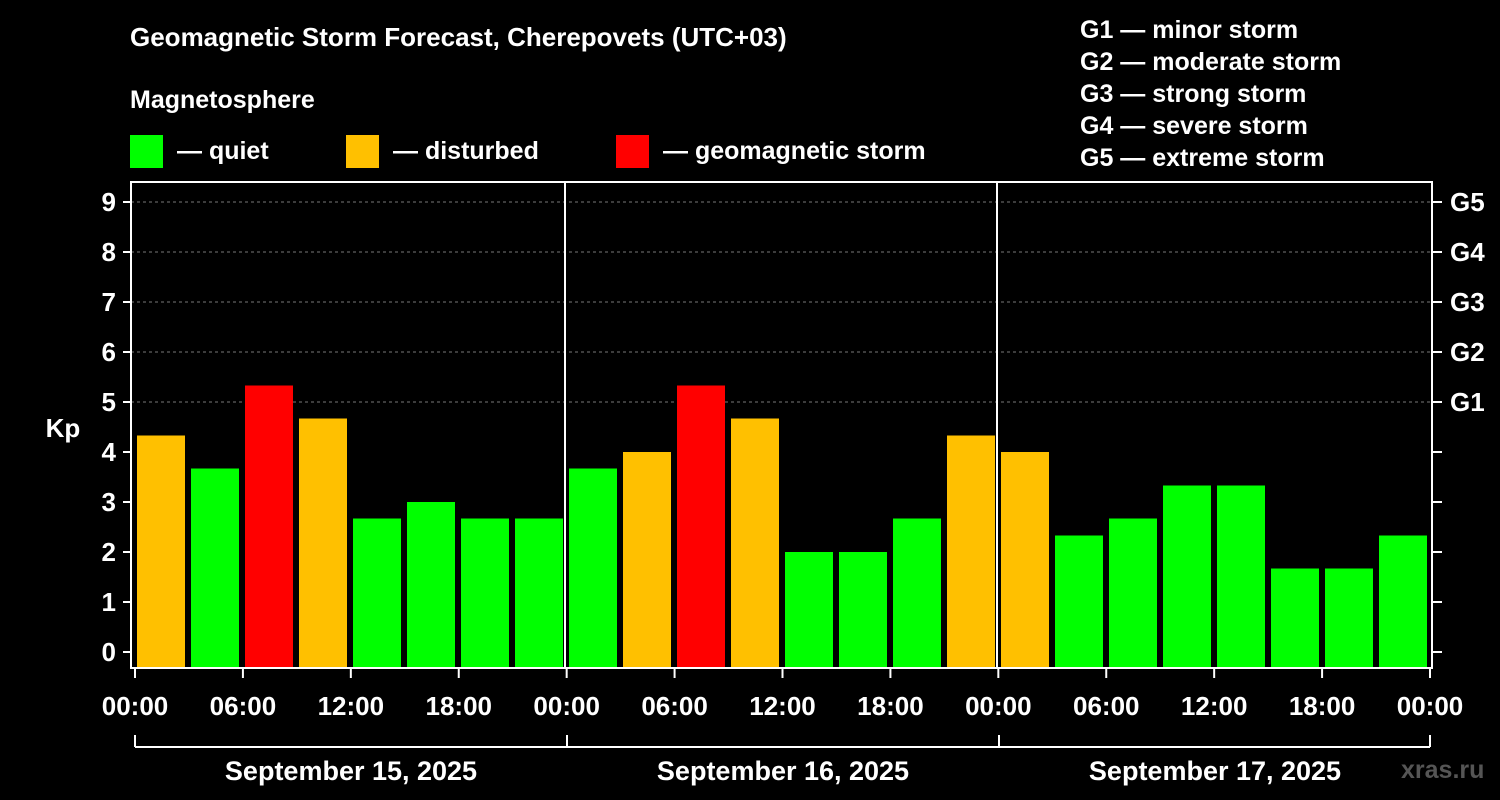 This screenshot has width=1500, height=800. Describe the element at coordinates (109, 252) in the screenshot. I see `y-tick-label: 8` at that location.